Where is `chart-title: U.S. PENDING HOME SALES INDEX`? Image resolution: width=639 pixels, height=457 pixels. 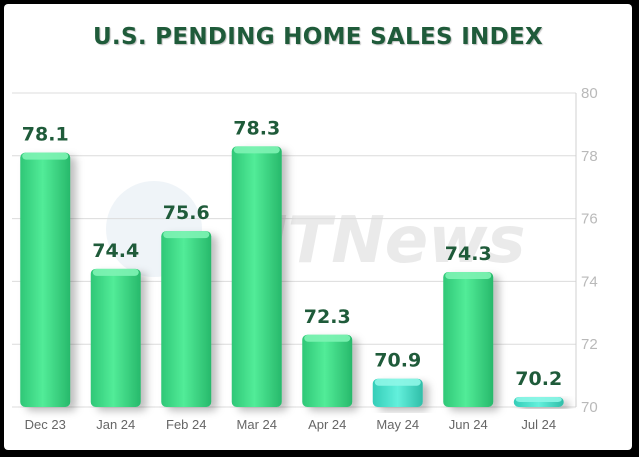 chart-title: U.S. PENDING HOME SALES INDEX is located at coordinates (318, 37).